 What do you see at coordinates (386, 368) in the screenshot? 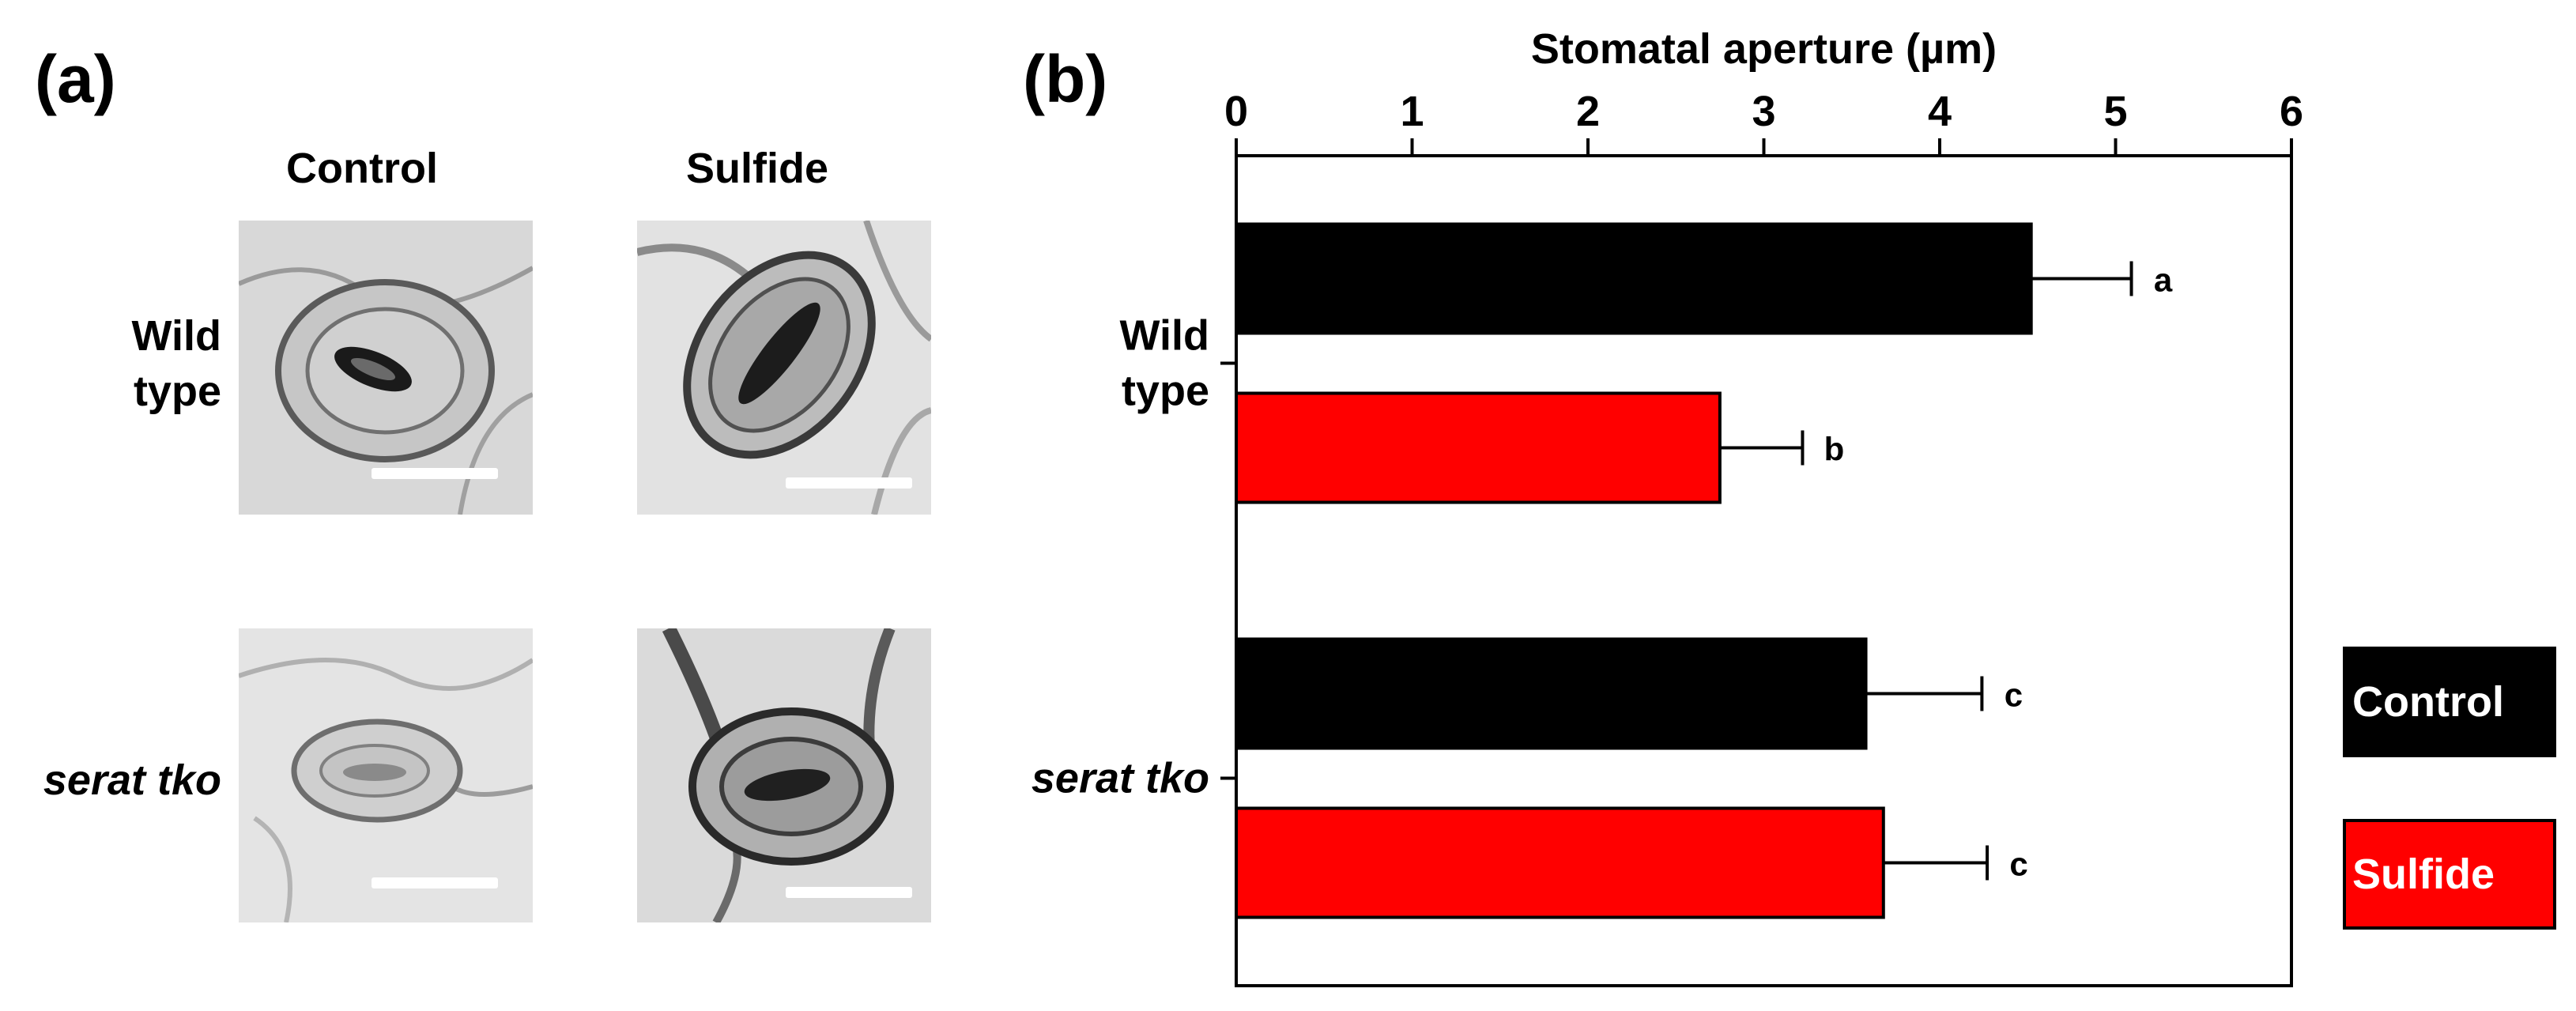
I see `micrograph-wild-type-control` at bounding box center [386, 368].